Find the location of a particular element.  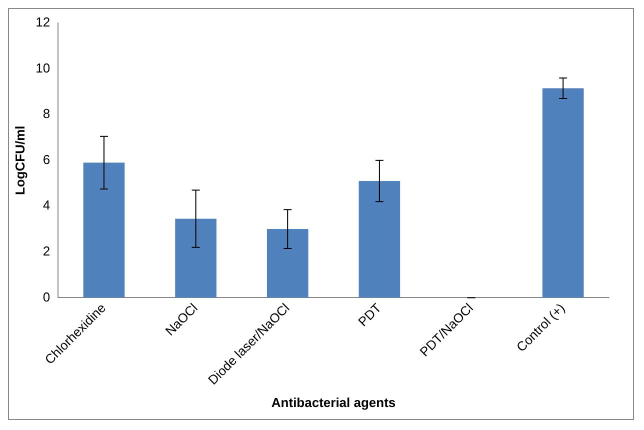

y-tick-label: 12 is located at coordinates (43, 22).